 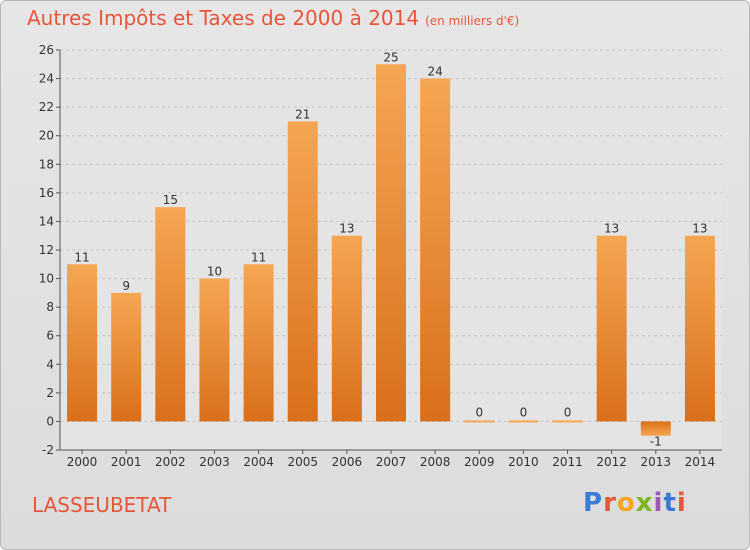 What do you see at coordinates (644, 503) in the screenshot?
I see `logo-letter: x` at bounding box center [644, 503].